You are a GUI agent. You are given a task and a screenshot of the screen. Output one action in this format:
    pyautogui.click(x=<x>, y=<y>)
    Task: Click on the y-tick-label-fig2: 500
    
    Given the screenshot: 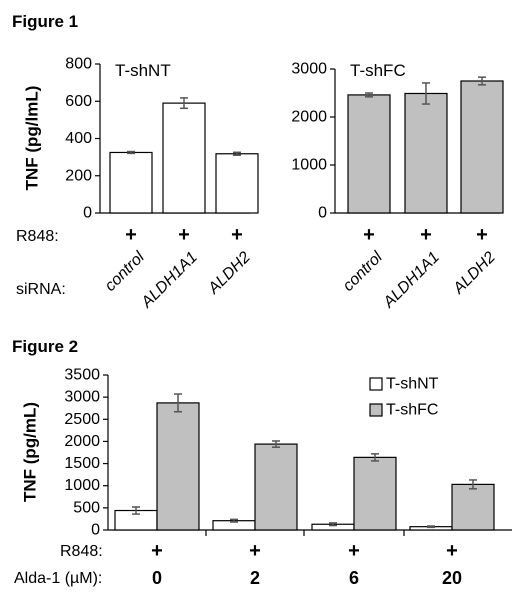 What is the action you would take?
    pyautogui.click(x=86, y=507)
    